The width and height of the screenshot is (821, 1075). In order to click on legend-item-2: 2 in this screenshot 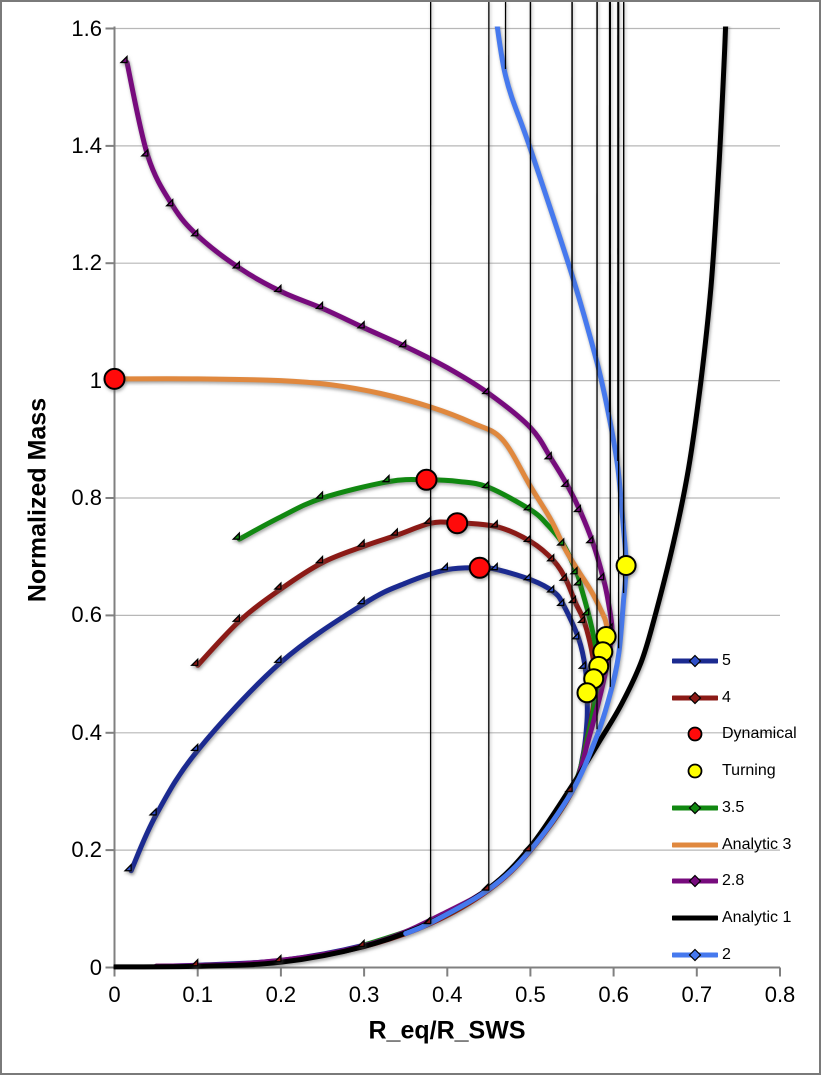, I will do `click(701, 955)`.